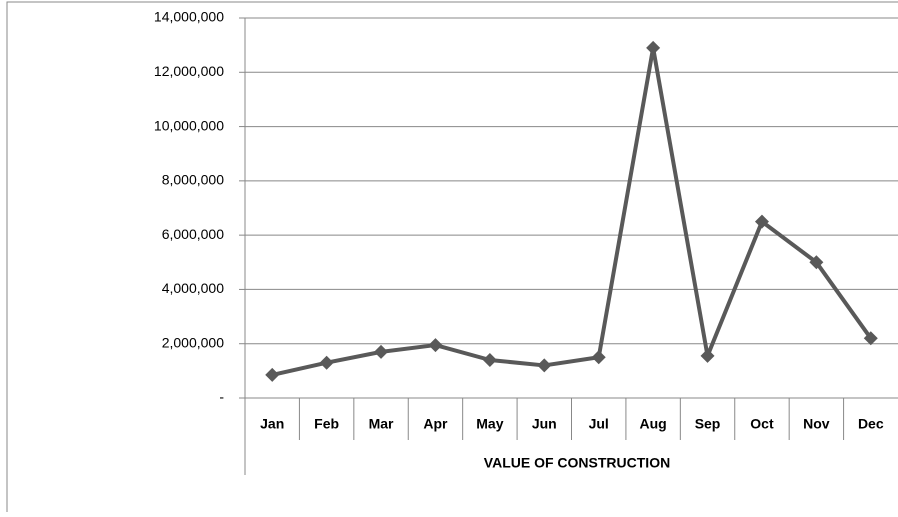 This screenshot has width=898, height=517. Describe the element at coordinates (599, 424) in the screenshot. I see `x-tick-label: Jul` at that location.